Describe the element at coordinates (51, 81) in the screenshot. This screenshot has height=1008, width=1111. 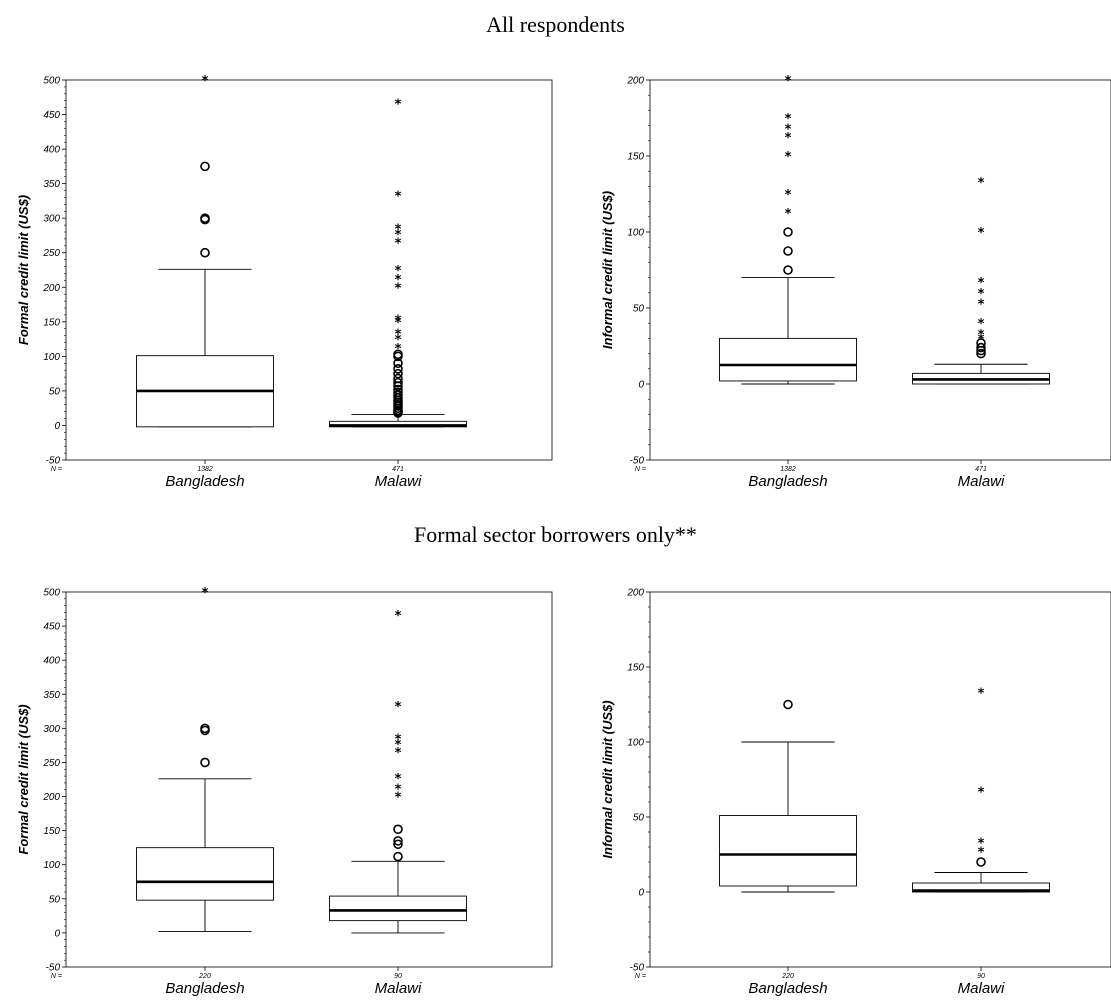
I see `y-tick-label: 500` at that location.